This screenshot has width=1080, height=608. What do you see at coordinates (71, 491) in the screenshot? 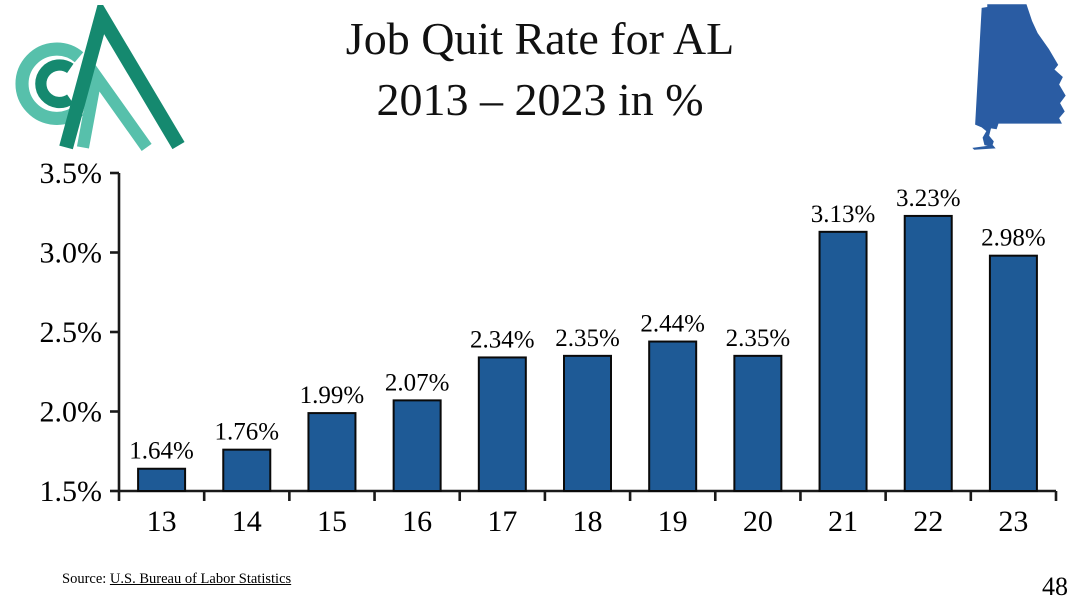
I see `y-axis-label: 1.5%` at bounding box center [71, 491].